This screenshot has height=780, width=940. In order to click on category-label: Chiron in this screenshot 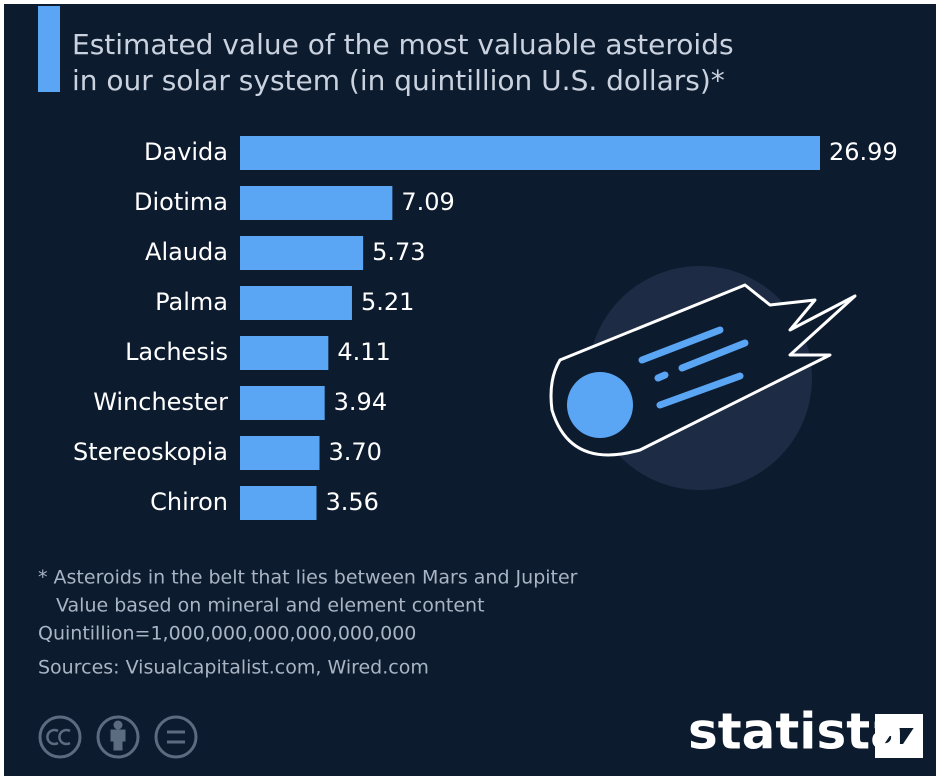, I will do `click(189, 502)`.